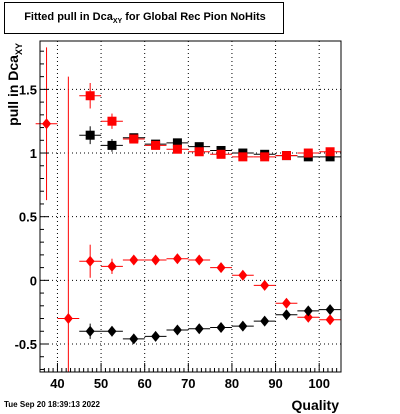 The height and width of the screenshot is (414, 400). Describe the element at coordinates (194, 17) in the screenshot. I see `chart-title-suffix: for Global Rec Pion NoHits` at that location.